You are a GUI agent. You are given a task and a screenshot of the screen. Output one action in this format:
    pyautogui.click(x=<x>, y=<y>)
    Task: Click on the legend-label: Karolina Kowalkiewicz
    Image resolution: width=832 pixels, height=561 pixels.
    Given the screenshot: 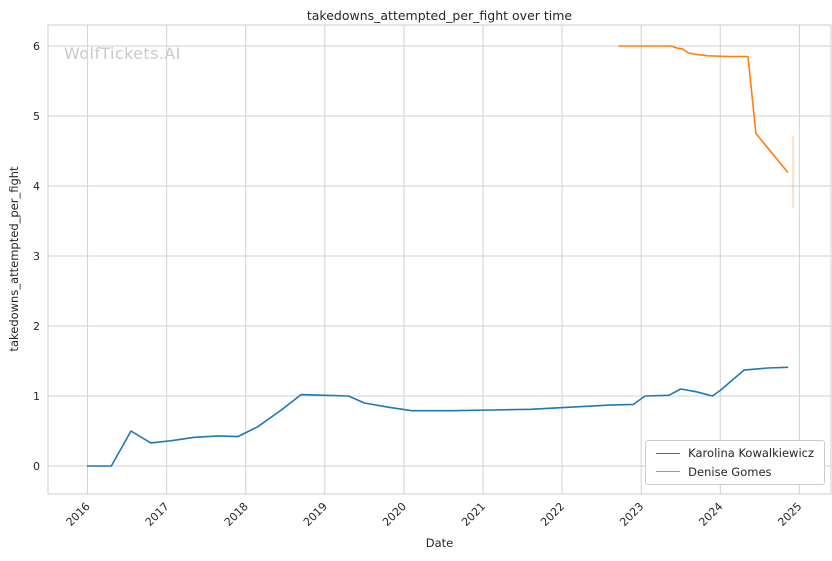 What is the action you would take?
    pyautogui.click(x=751, y=453)
    